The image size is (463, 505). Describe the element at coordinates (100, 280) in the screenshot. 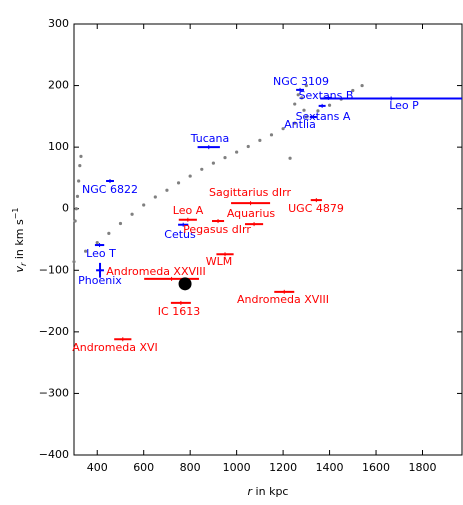

I see `galaxy-label: Phoenix` at that location.